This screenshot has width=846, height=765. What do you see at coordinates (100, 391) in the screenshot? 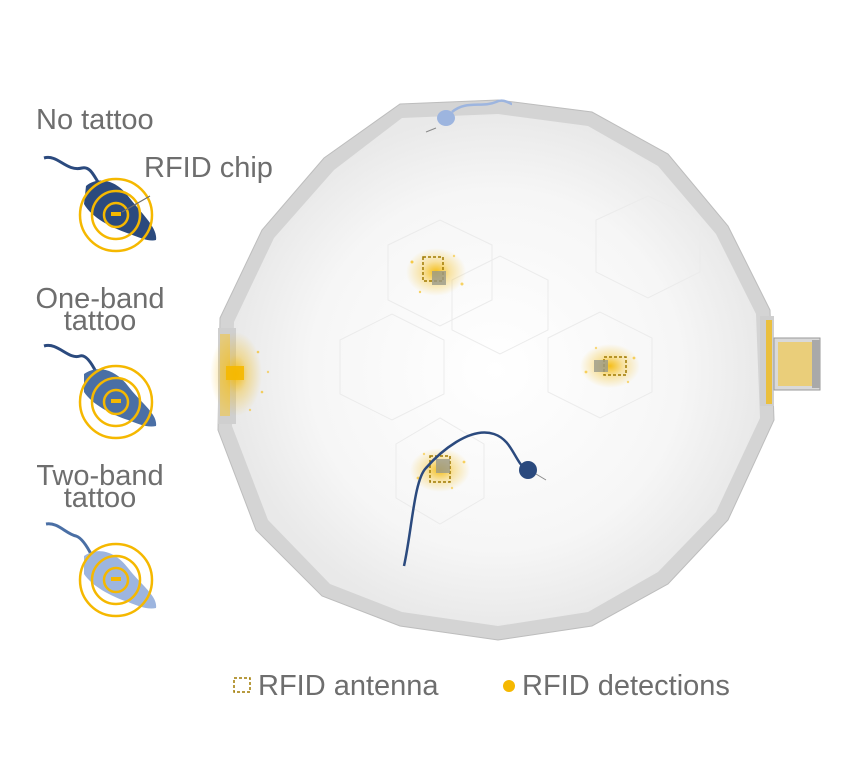
I see `mouse-one-band-figure` at bounding box center [100, 391].